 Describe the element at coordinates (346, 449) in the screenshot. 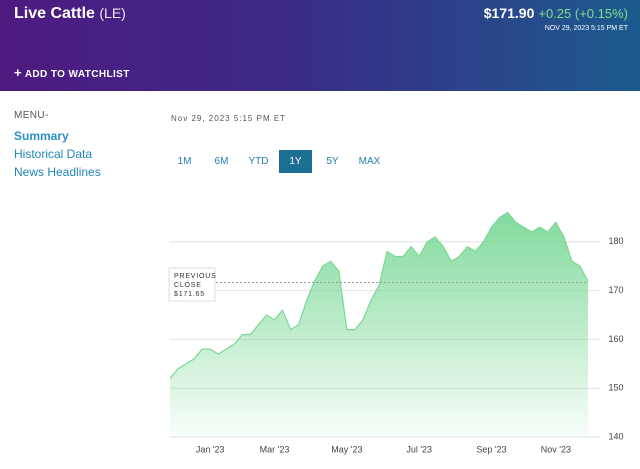

I see `x-tick-label: May '23` at that location.